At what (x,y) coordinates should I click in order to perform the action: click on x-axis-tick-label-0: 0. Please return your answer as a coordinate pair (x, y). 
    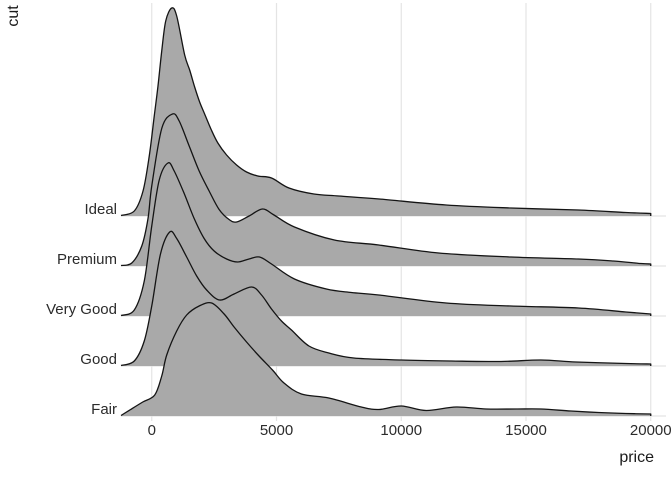
    Looking at the image, I should click on (151, 430).